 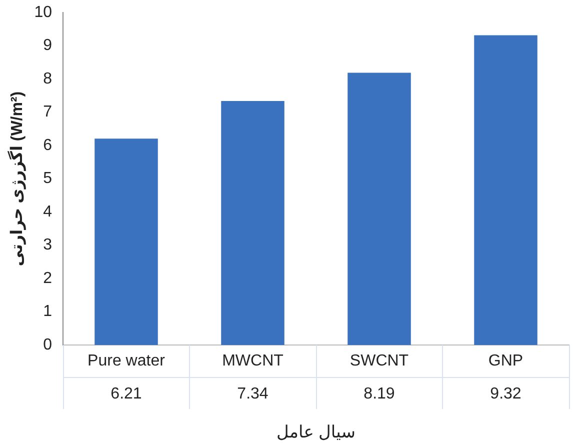 What do you see at coordinates (47, 311) in the screenshot?
I see `y-tick-label: 1` at bounding box center [47, 311].